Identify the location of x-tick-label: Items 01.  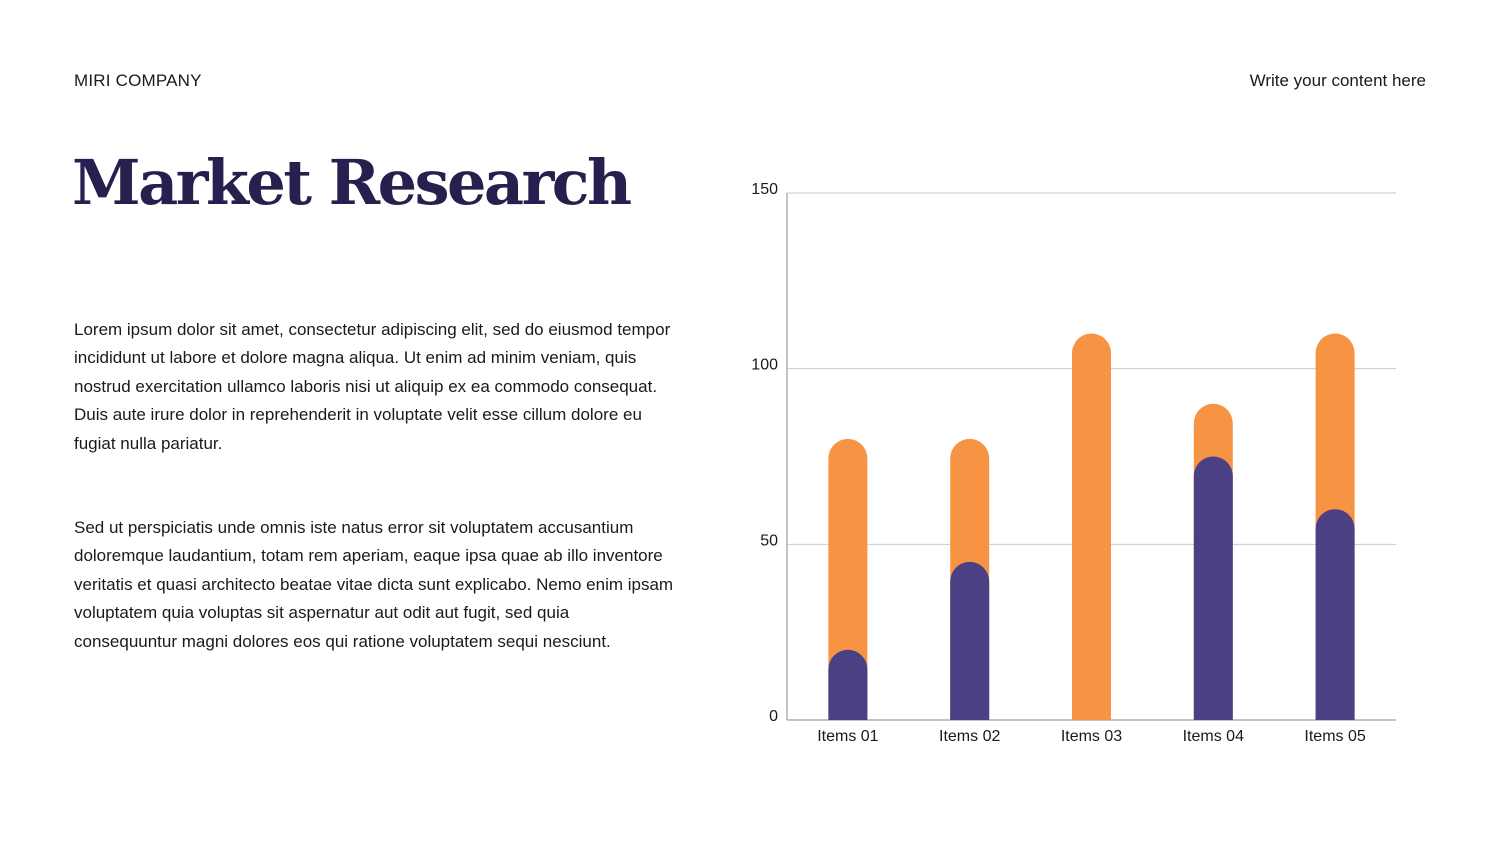
(847, 736).